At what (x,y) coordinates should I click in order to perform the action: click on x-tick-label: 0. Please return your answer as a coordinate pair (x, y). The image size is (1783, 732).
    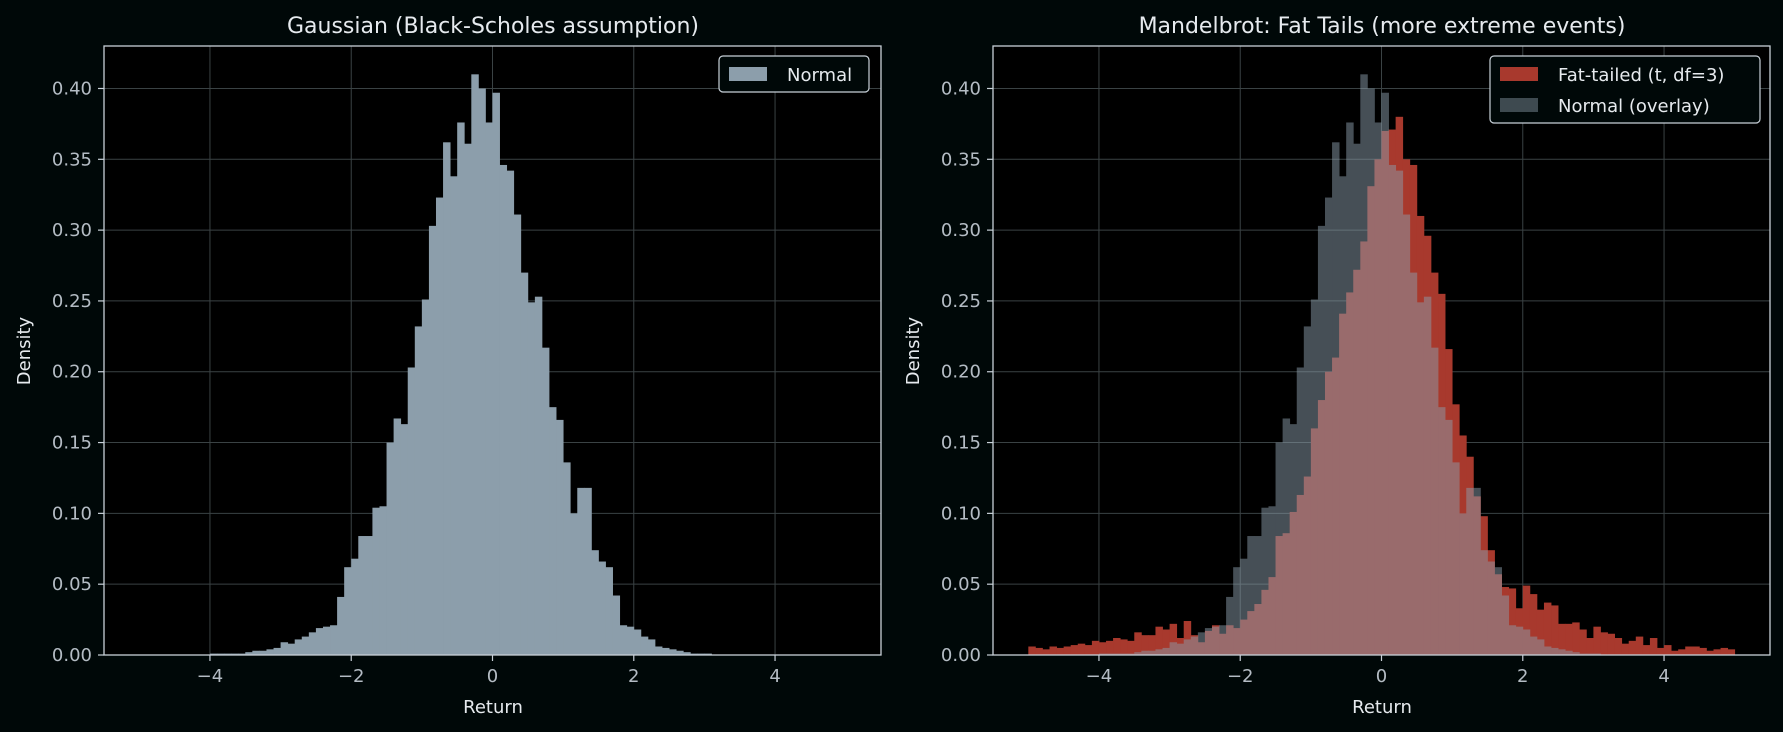
    Looking at the image, I should click on (492, 676).